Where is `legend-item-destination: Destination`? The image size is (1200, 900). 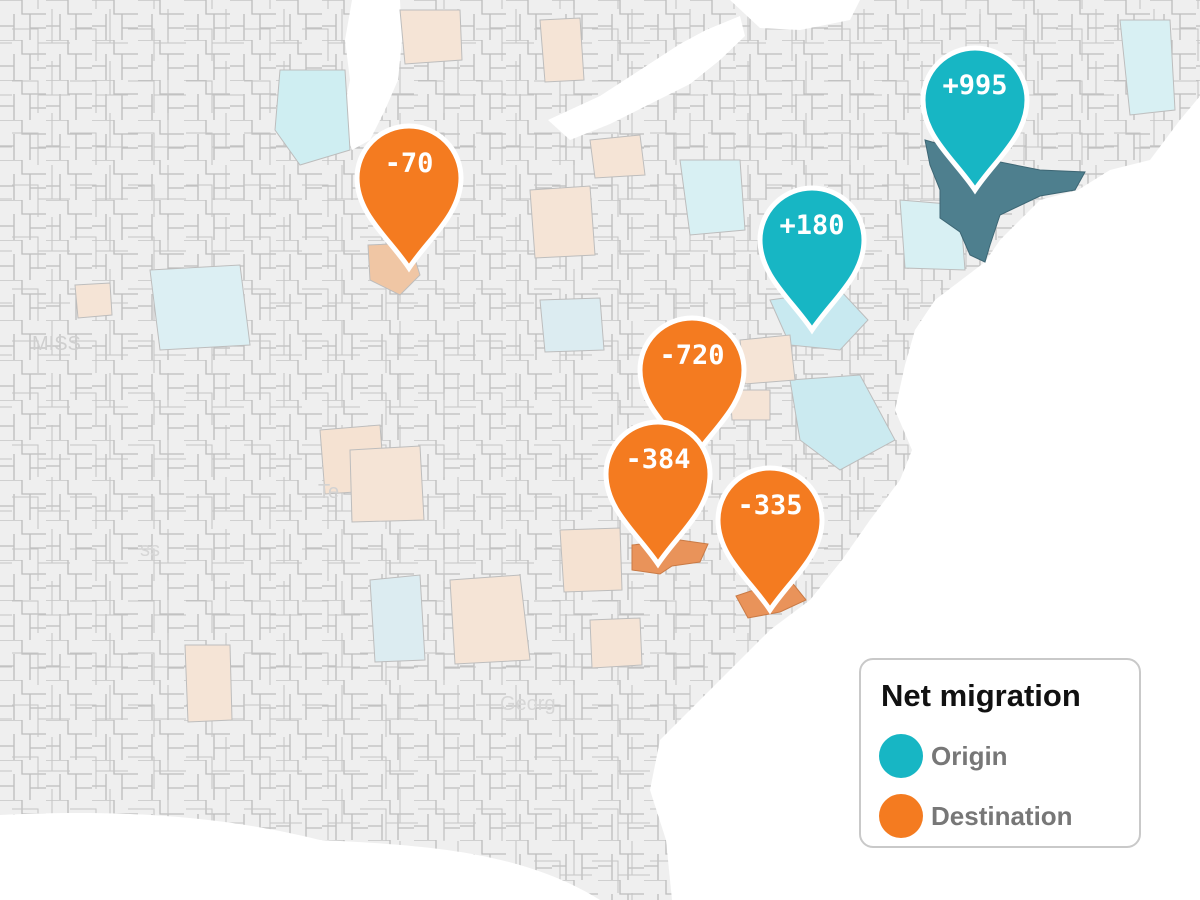
legend-item-destination: Destination is located at coordinates (1004, 816).